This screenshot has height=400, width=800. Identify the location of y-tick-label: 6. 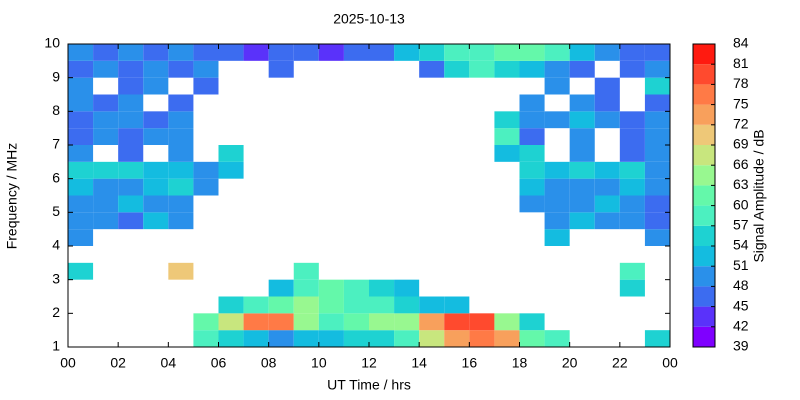
(56, 177).